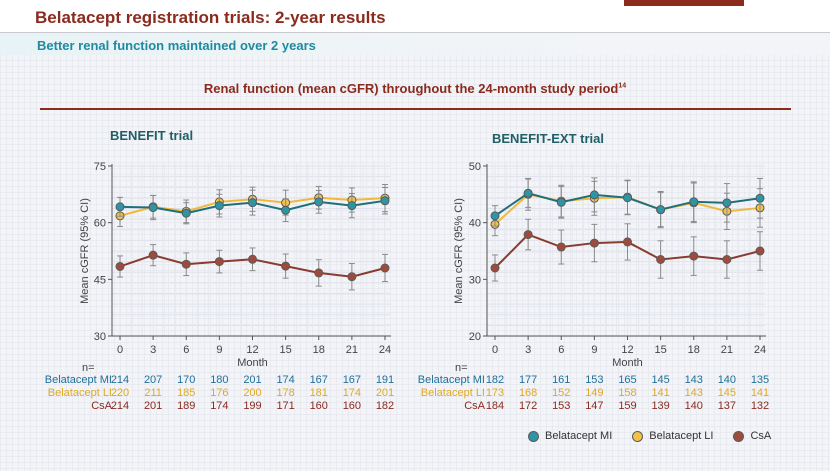 Image resolution: width=830 pixels, height=471 pixels. What do you see at coordinates (495, 380) in the screenshot?
I see `benefit-ext-n-value-belatacept-mi: 182` at bounding box center [495, 380].